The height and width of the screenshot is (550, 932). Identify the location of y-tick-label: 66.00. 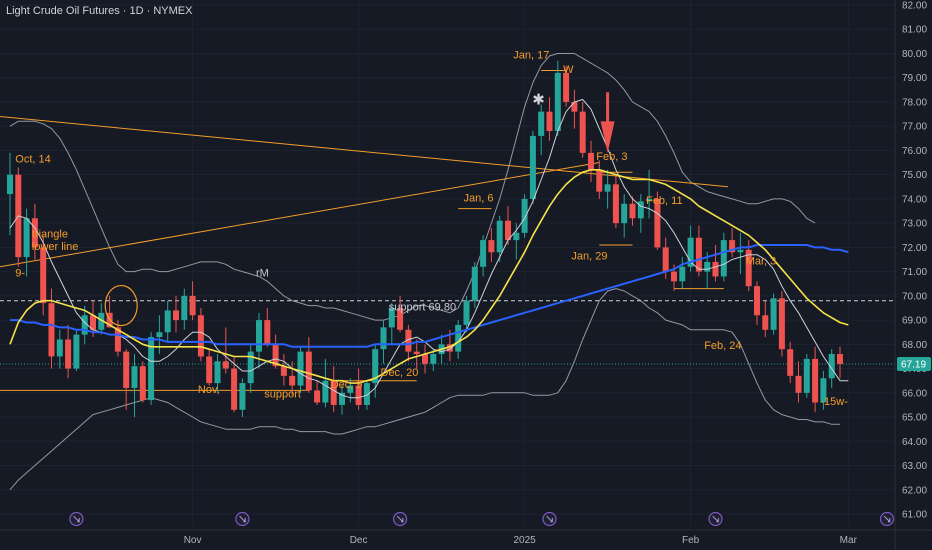
(914, 393).